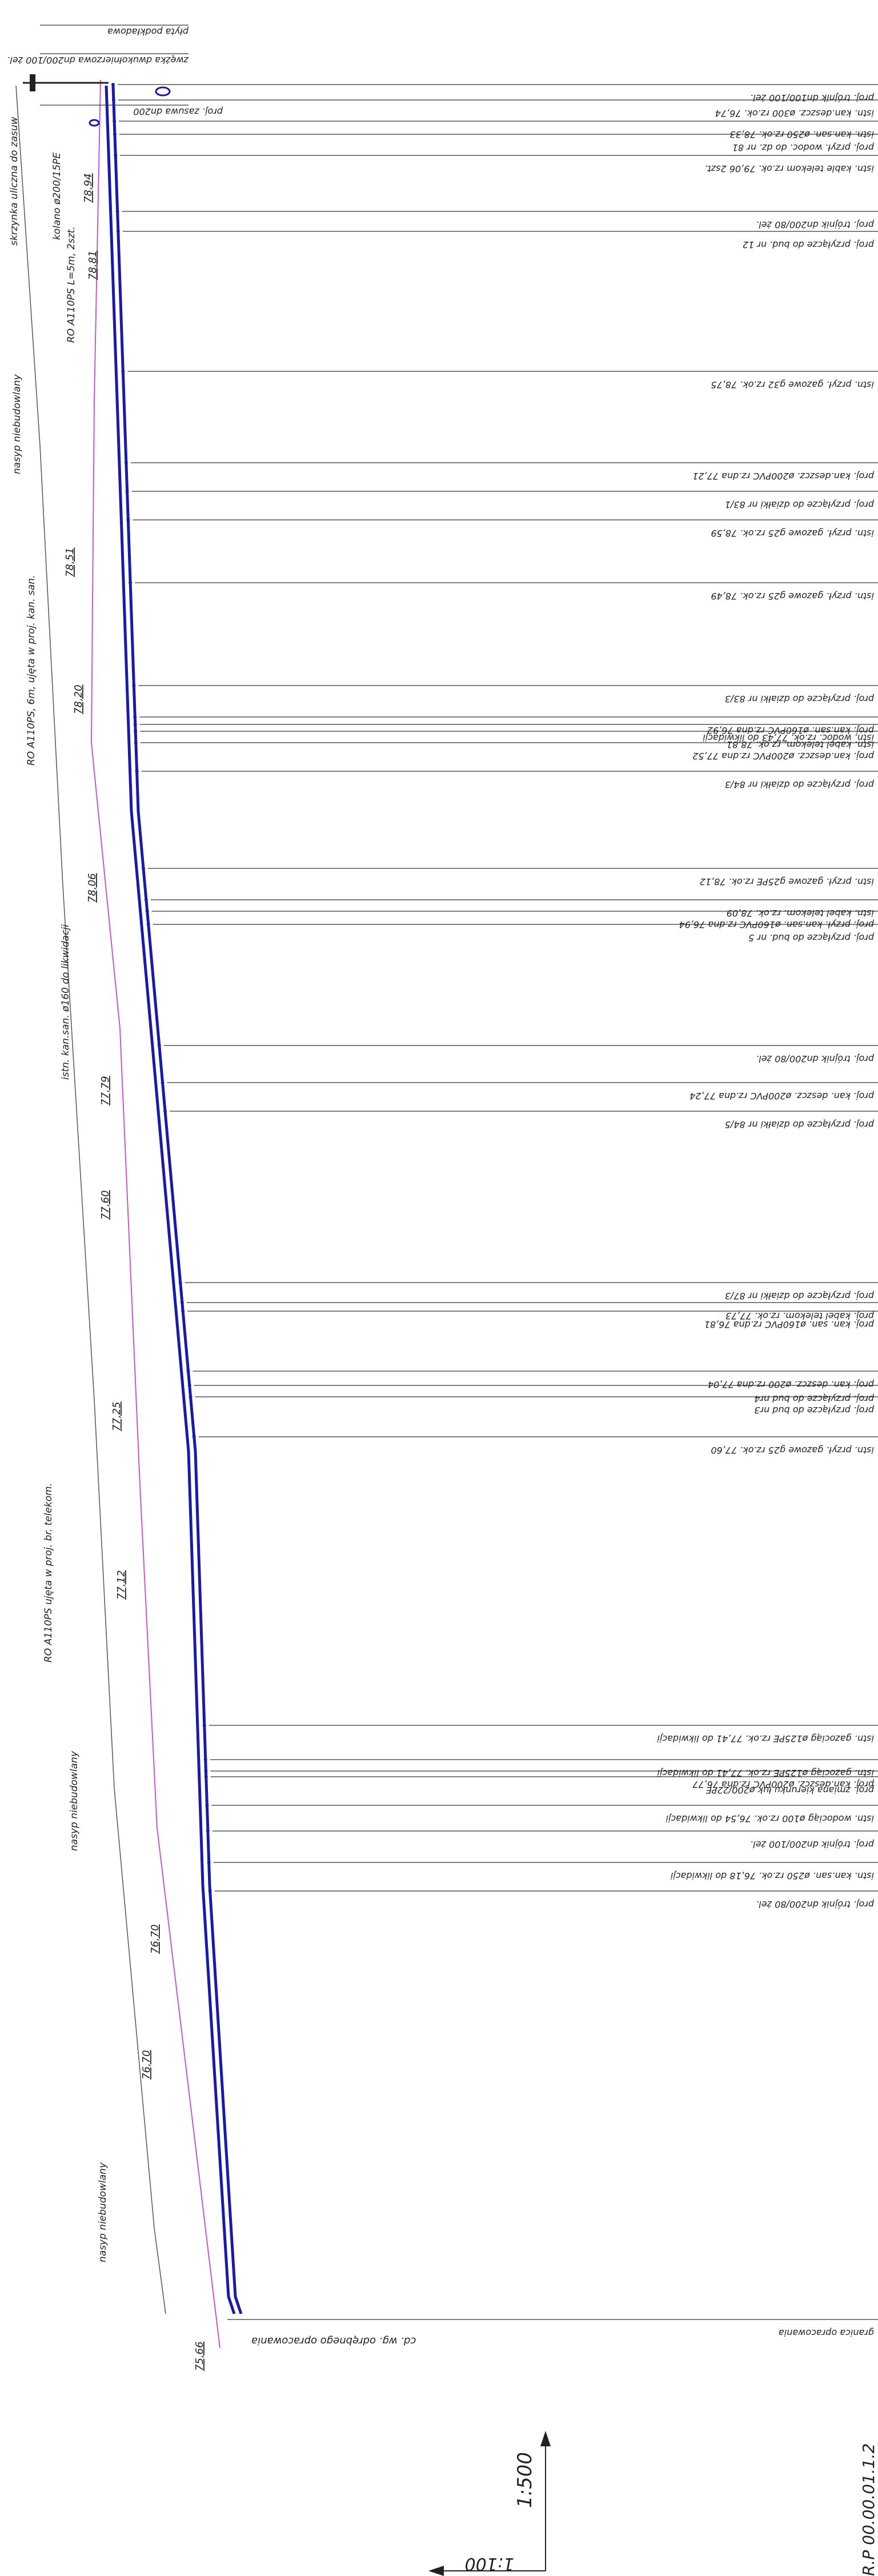 The height and width of the screenshot is (2576, 878). What do you see at coordinates (801, 134) in the screenshot?
I see `right-label: istn. kan.san. ø250 rz.ok. 78,33` at bounding box center [801, 134].